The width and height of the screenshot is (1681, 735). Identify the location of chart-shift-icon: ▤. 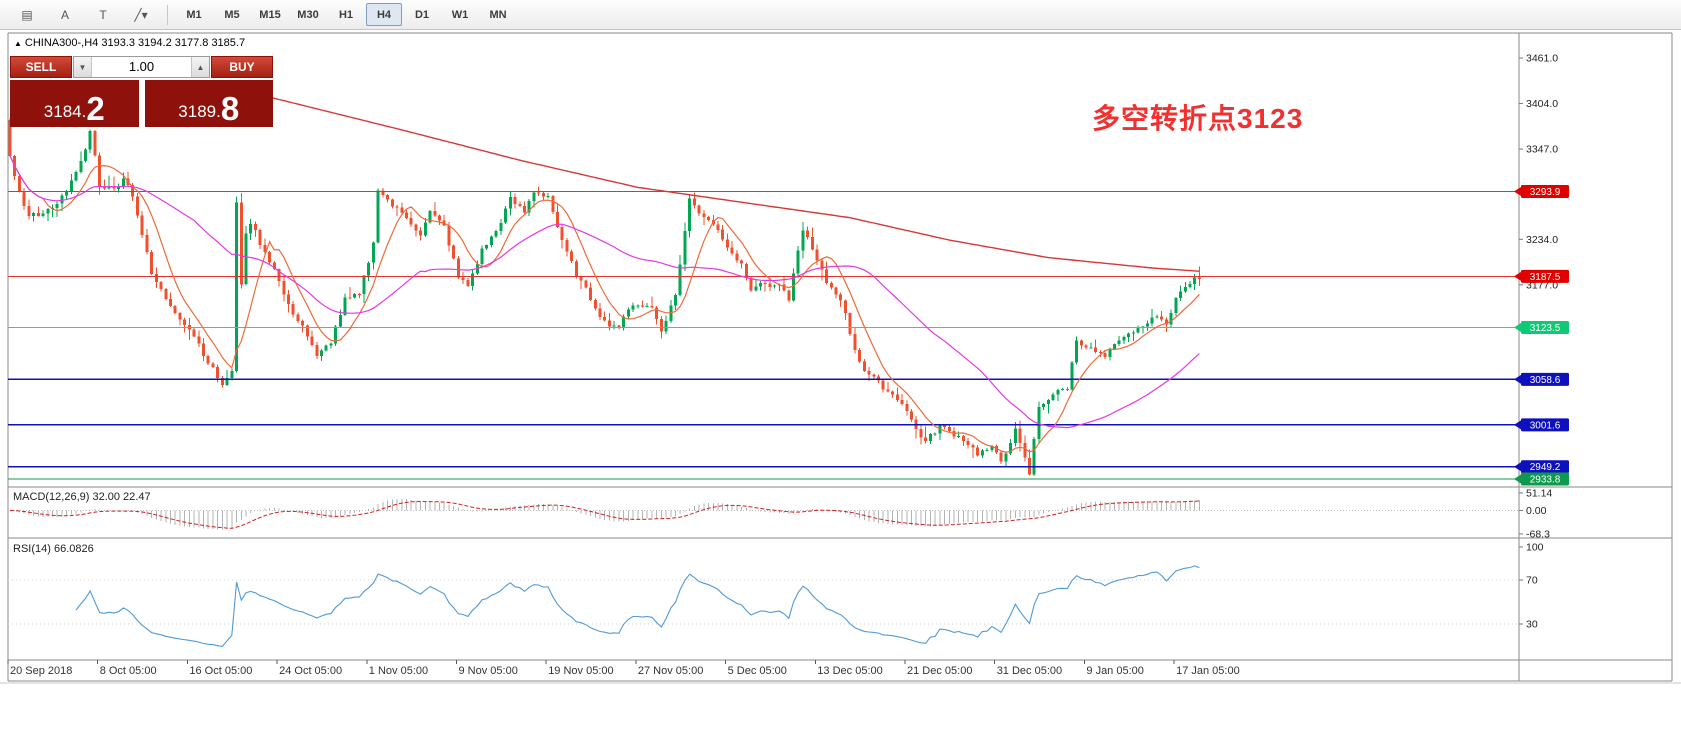
(27, 14).